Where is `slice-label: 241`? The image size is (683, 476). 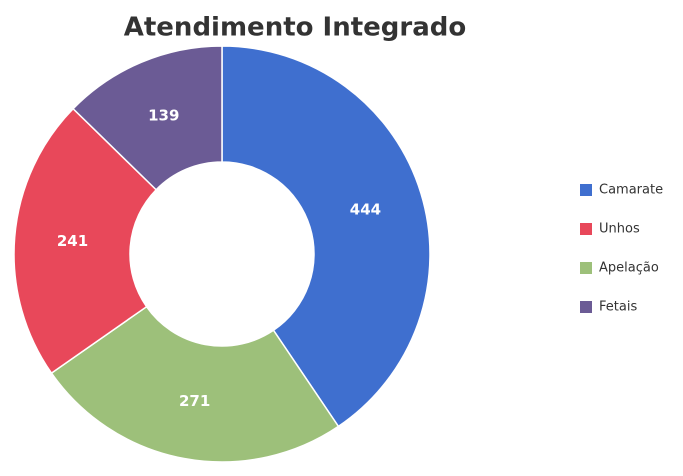 slice-label: 241 is located at coordinates (72, 241).